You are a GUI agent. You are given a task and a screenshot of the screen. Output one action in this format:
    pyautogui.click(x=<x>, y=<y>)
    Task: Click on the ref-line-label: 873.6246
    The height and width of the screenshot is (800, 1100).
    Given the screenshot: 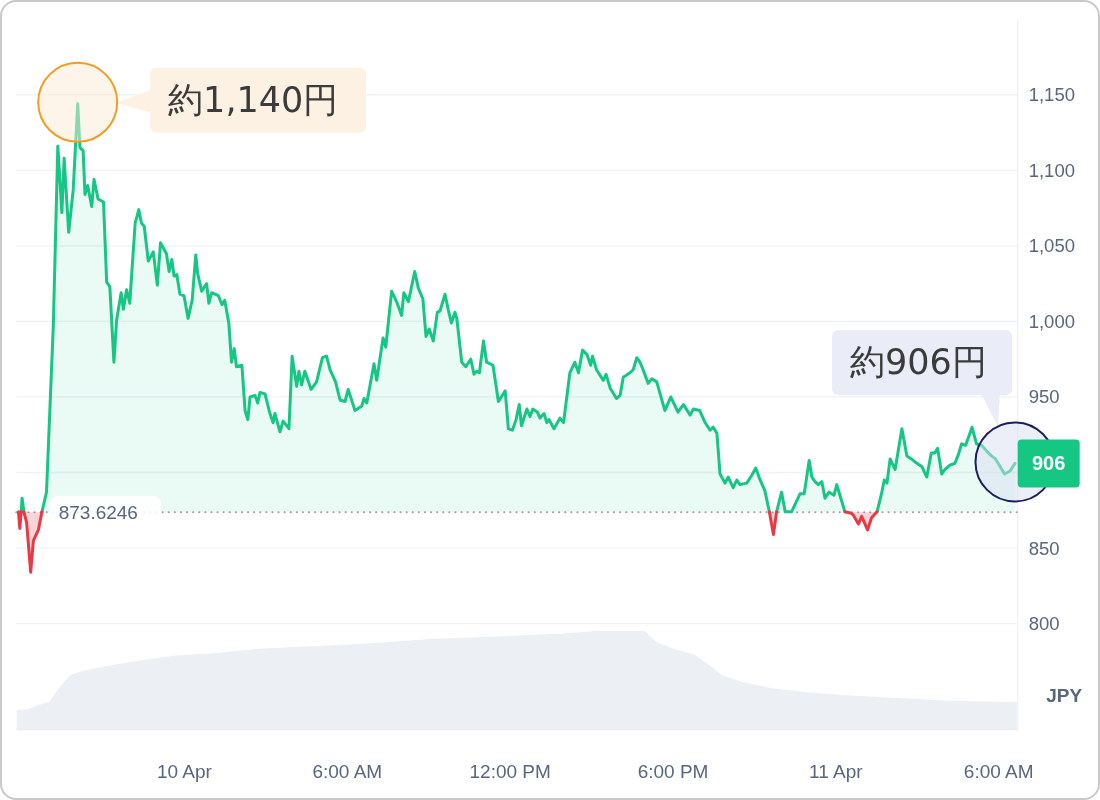 What is the action you would take?
    pyautogui.click(x=98, y=512)
    